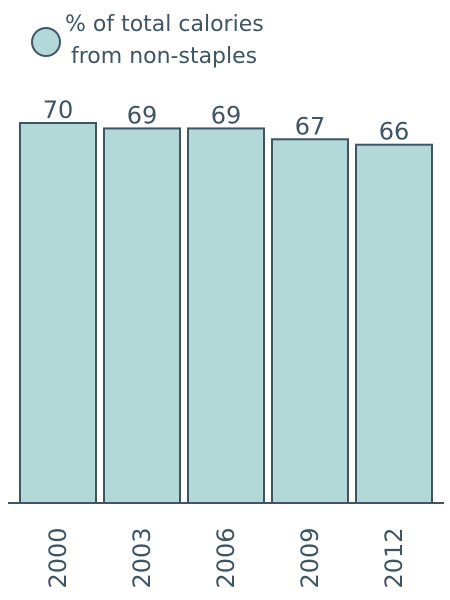 The width and height of the screenshot is (450, 600). I want to click on x-tick-label-2009: 2009, so click(310, 557).